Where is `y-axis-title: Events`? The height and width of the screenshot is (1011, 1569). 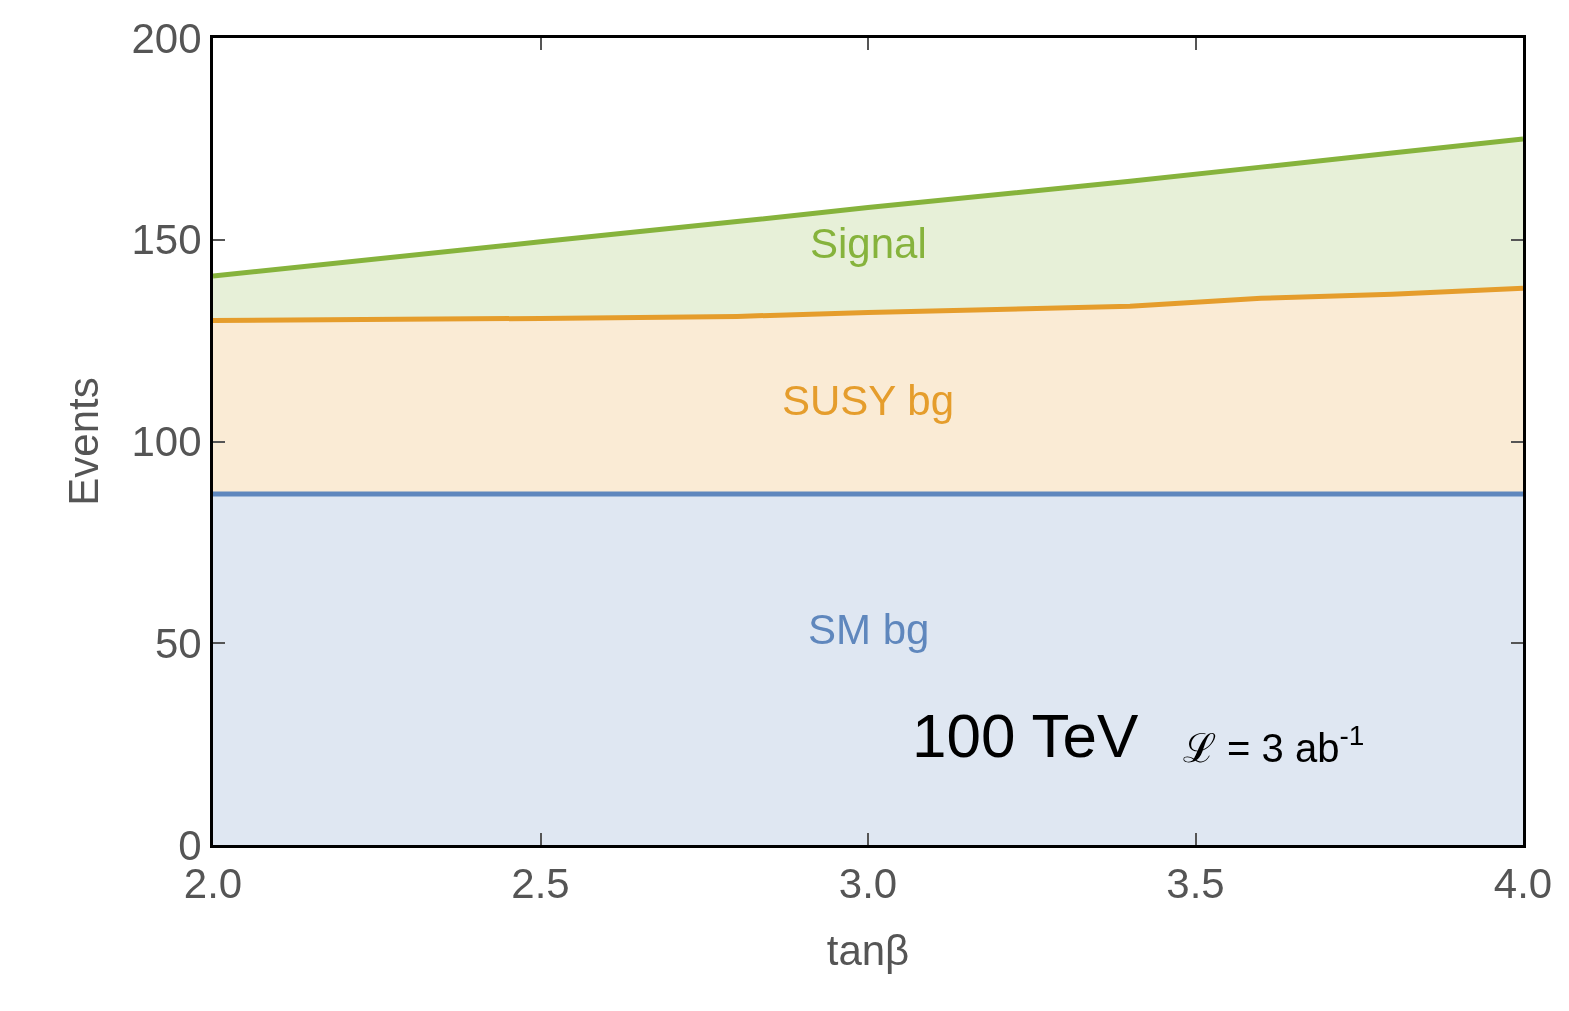
y-axis-title: Events is located at coordinates (84, 441).